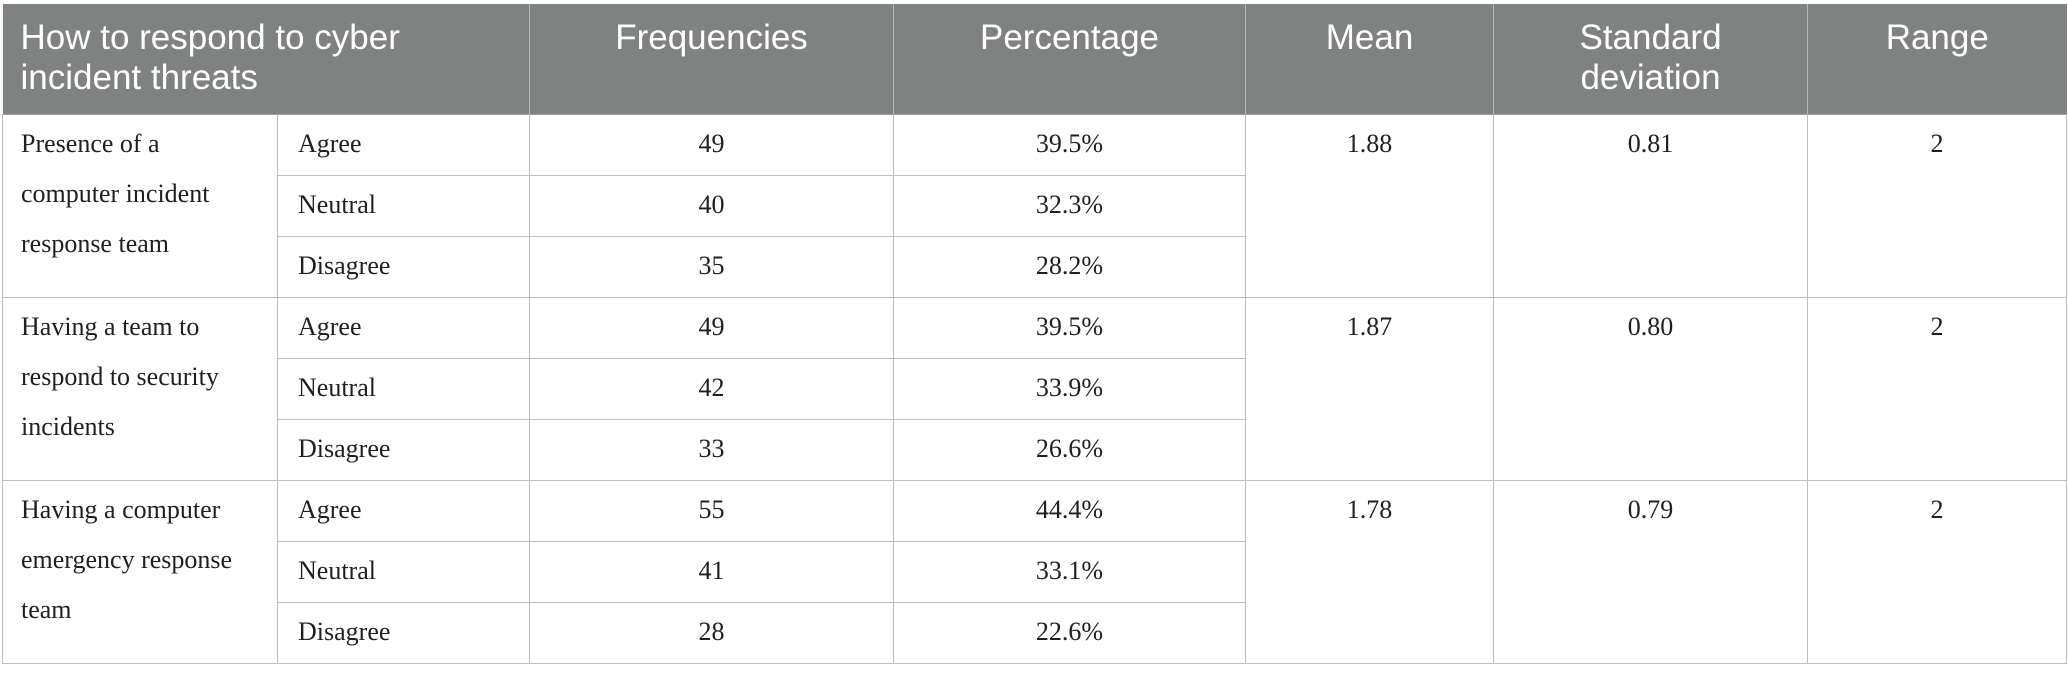  I want to click on percentage-cell: 22.6%, so click(1070, 632).